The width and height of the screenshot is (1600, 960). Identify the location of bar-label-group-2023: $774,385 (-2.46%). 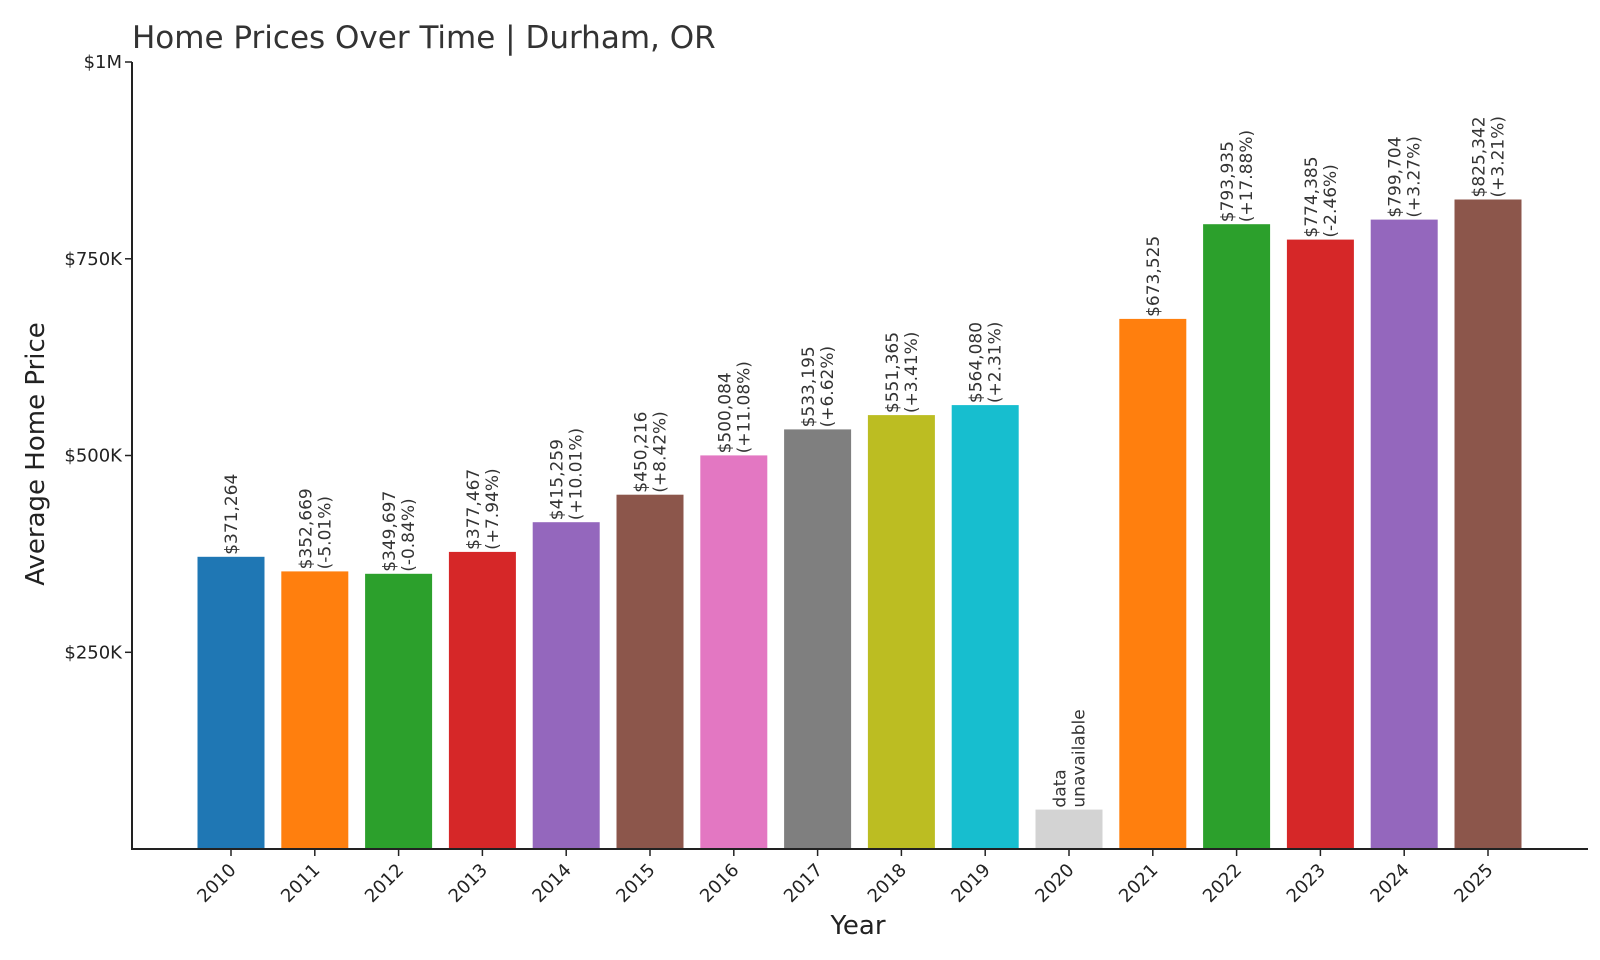
(1321, 196).